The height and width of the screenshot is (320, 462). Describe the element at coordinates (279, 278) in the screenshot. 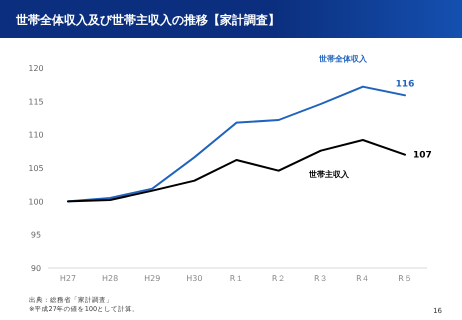

I see `x-tick-label: R２` at that location.